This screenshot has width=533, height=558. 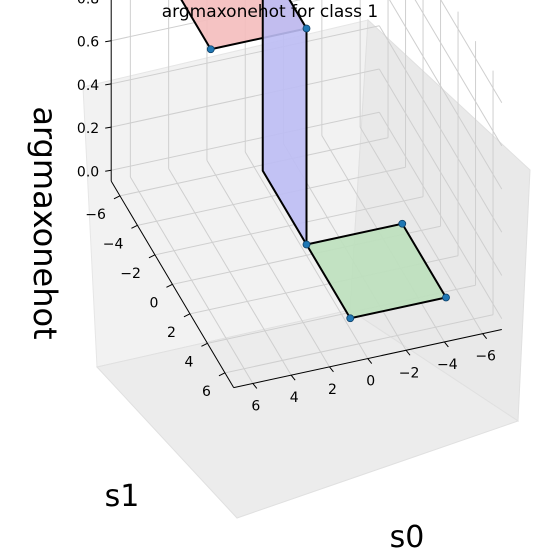 What do you see at coordinates (332, 390) in the screenshot?
I see `x-tick-label: 2` at bounding box center [332, 390].